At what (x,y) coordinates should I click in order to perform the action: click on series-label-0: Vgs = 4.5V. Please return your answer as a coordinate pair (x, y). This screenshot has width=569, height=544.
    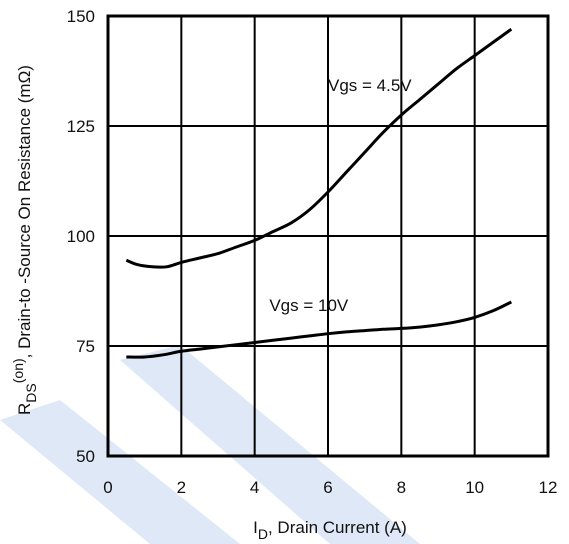
    Looking at the image, I should click on (370, 85).